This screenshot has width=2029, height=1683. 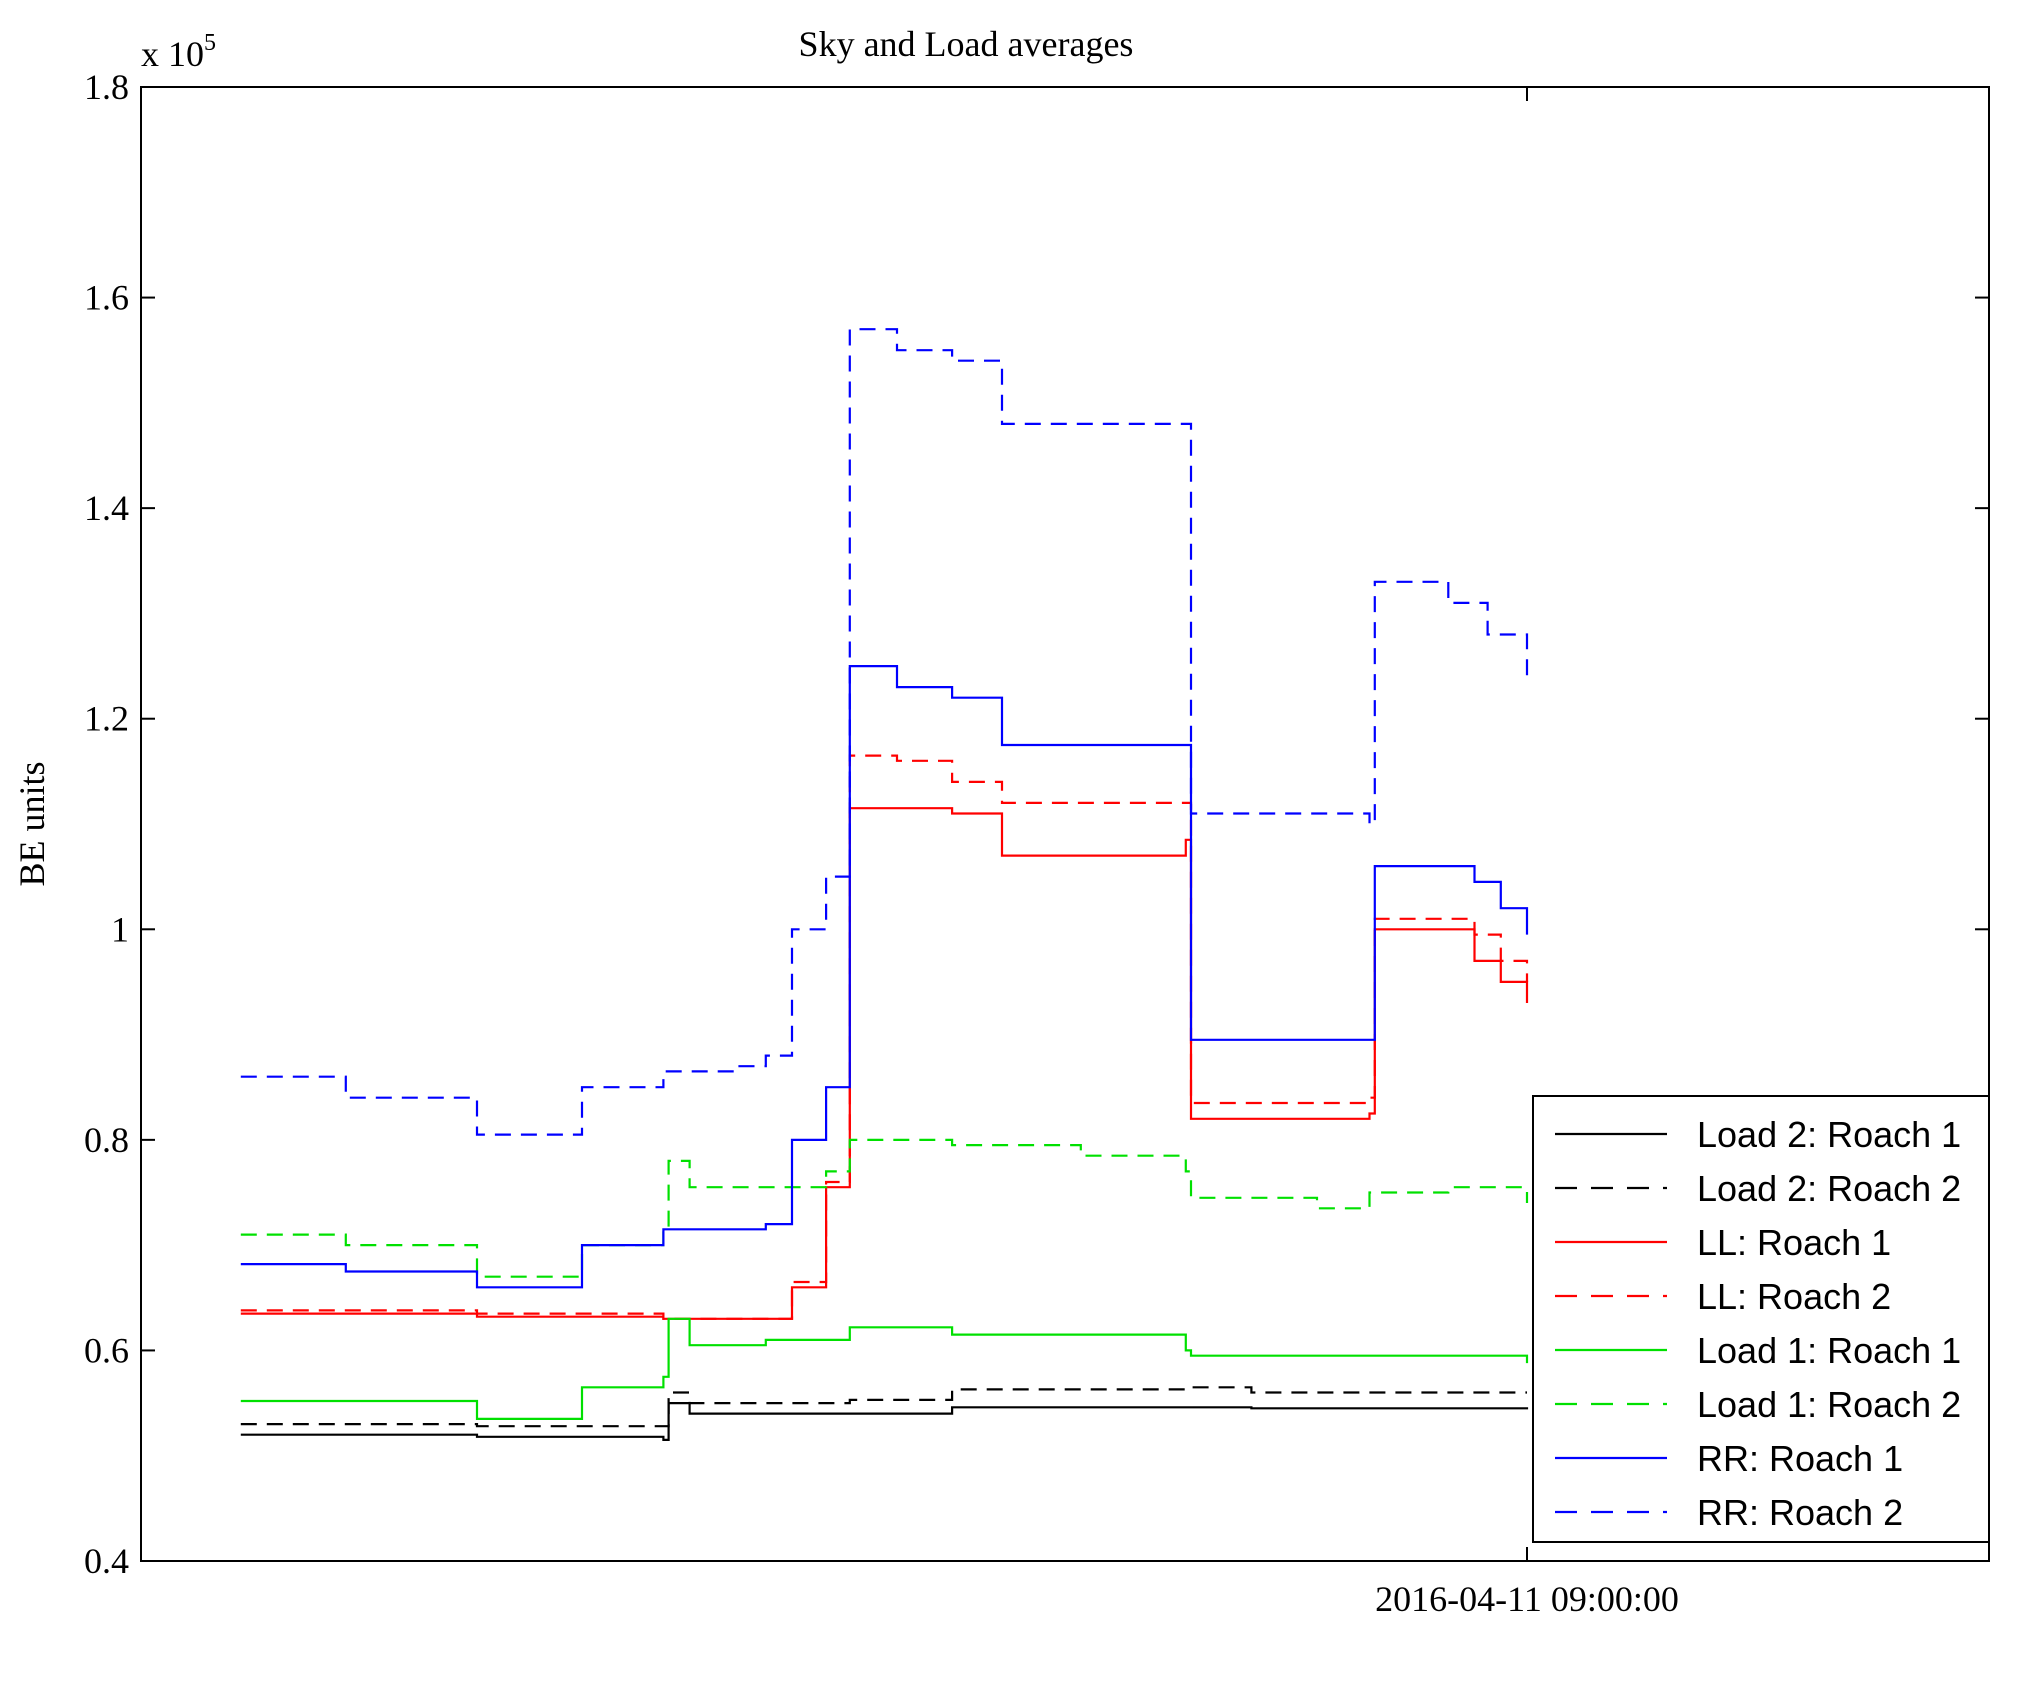 What do you see at coordinates (106, 87) in the screenshot?
I see `y-tick-label: 1.8` at bounding box center [106, 87].